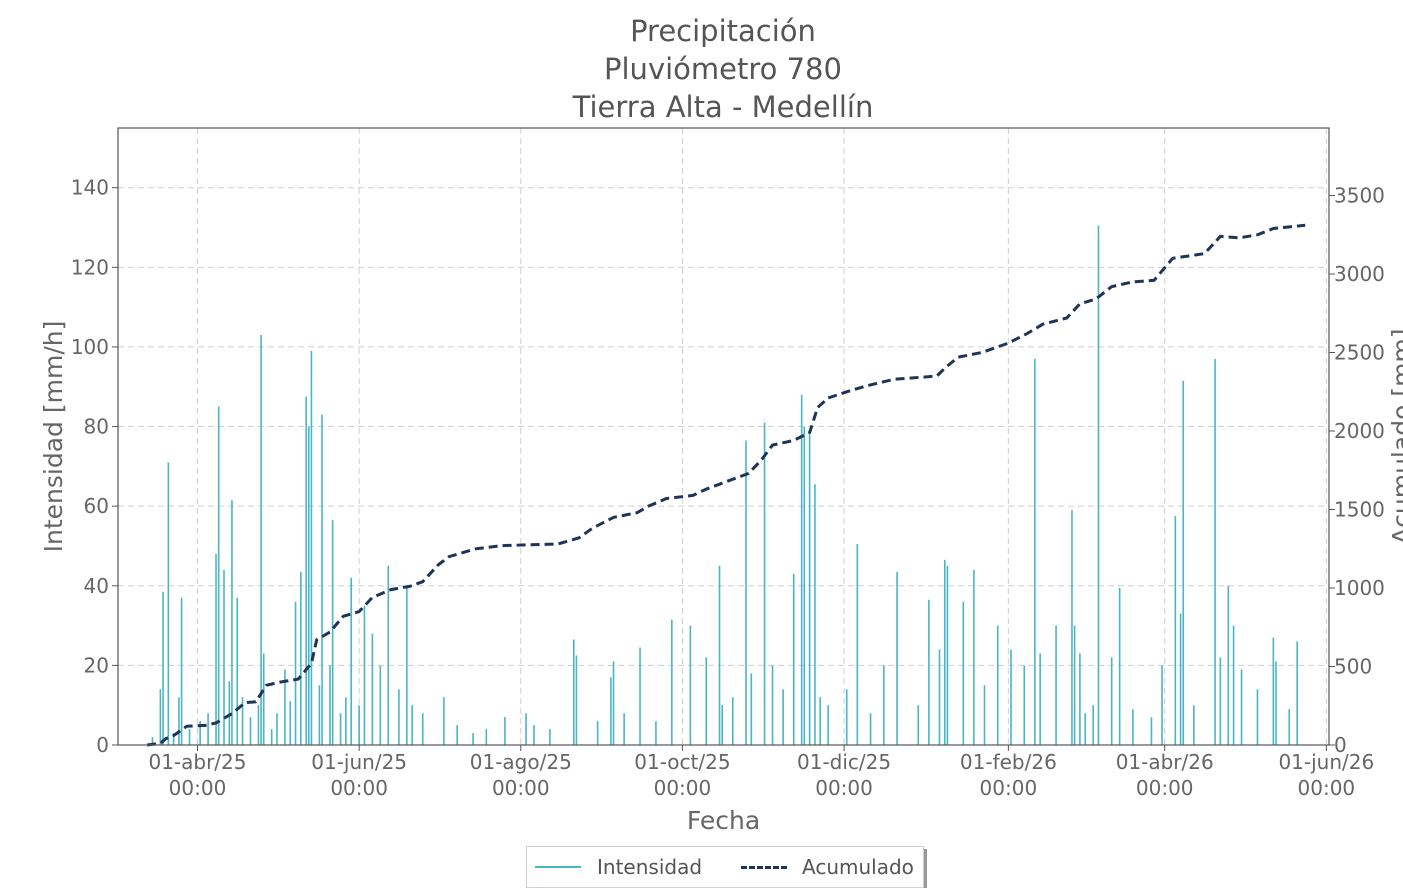 The width and height of the screenshot is (1403, 888). Describe the element at coordinates (1359, 431) in the screenshot. I see `y-right-tick-label: 2000` at that location.